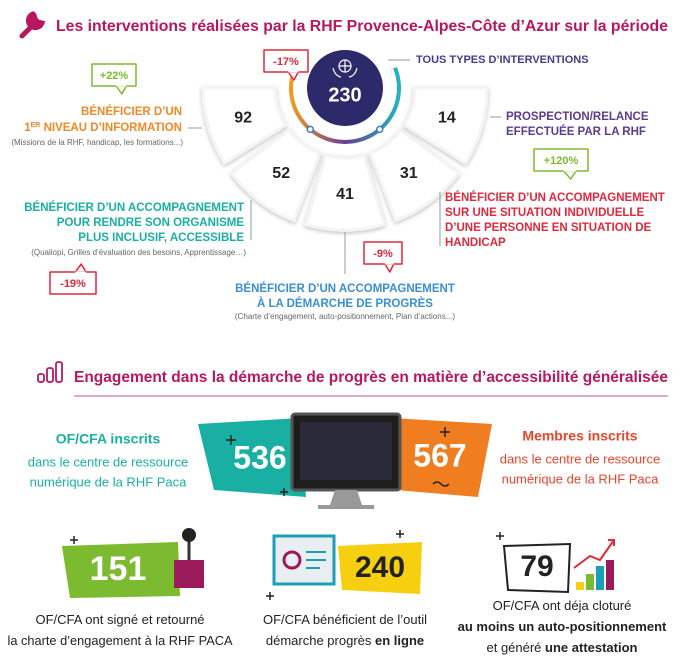 This screenshot has width=685, height=664. What do you see at coordinates (292, 560) in the screenshot?
I see `gear-icon` at bounding box center [292, 560].